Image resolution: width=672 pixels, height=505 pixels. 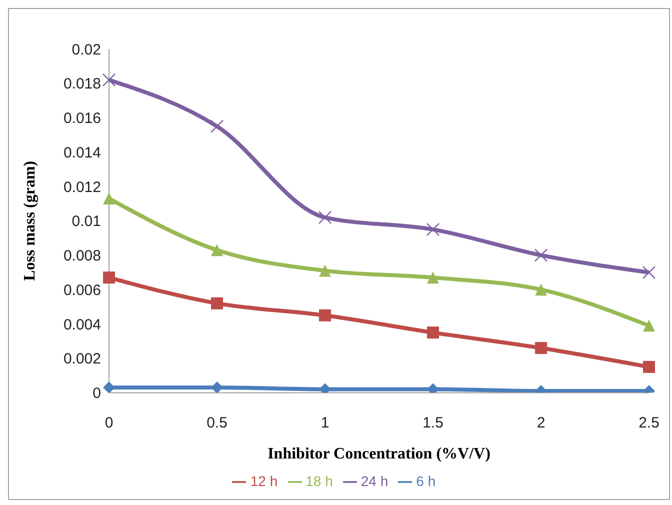 I want to click on x-tick-label: 1, so click(x=325, y=423).